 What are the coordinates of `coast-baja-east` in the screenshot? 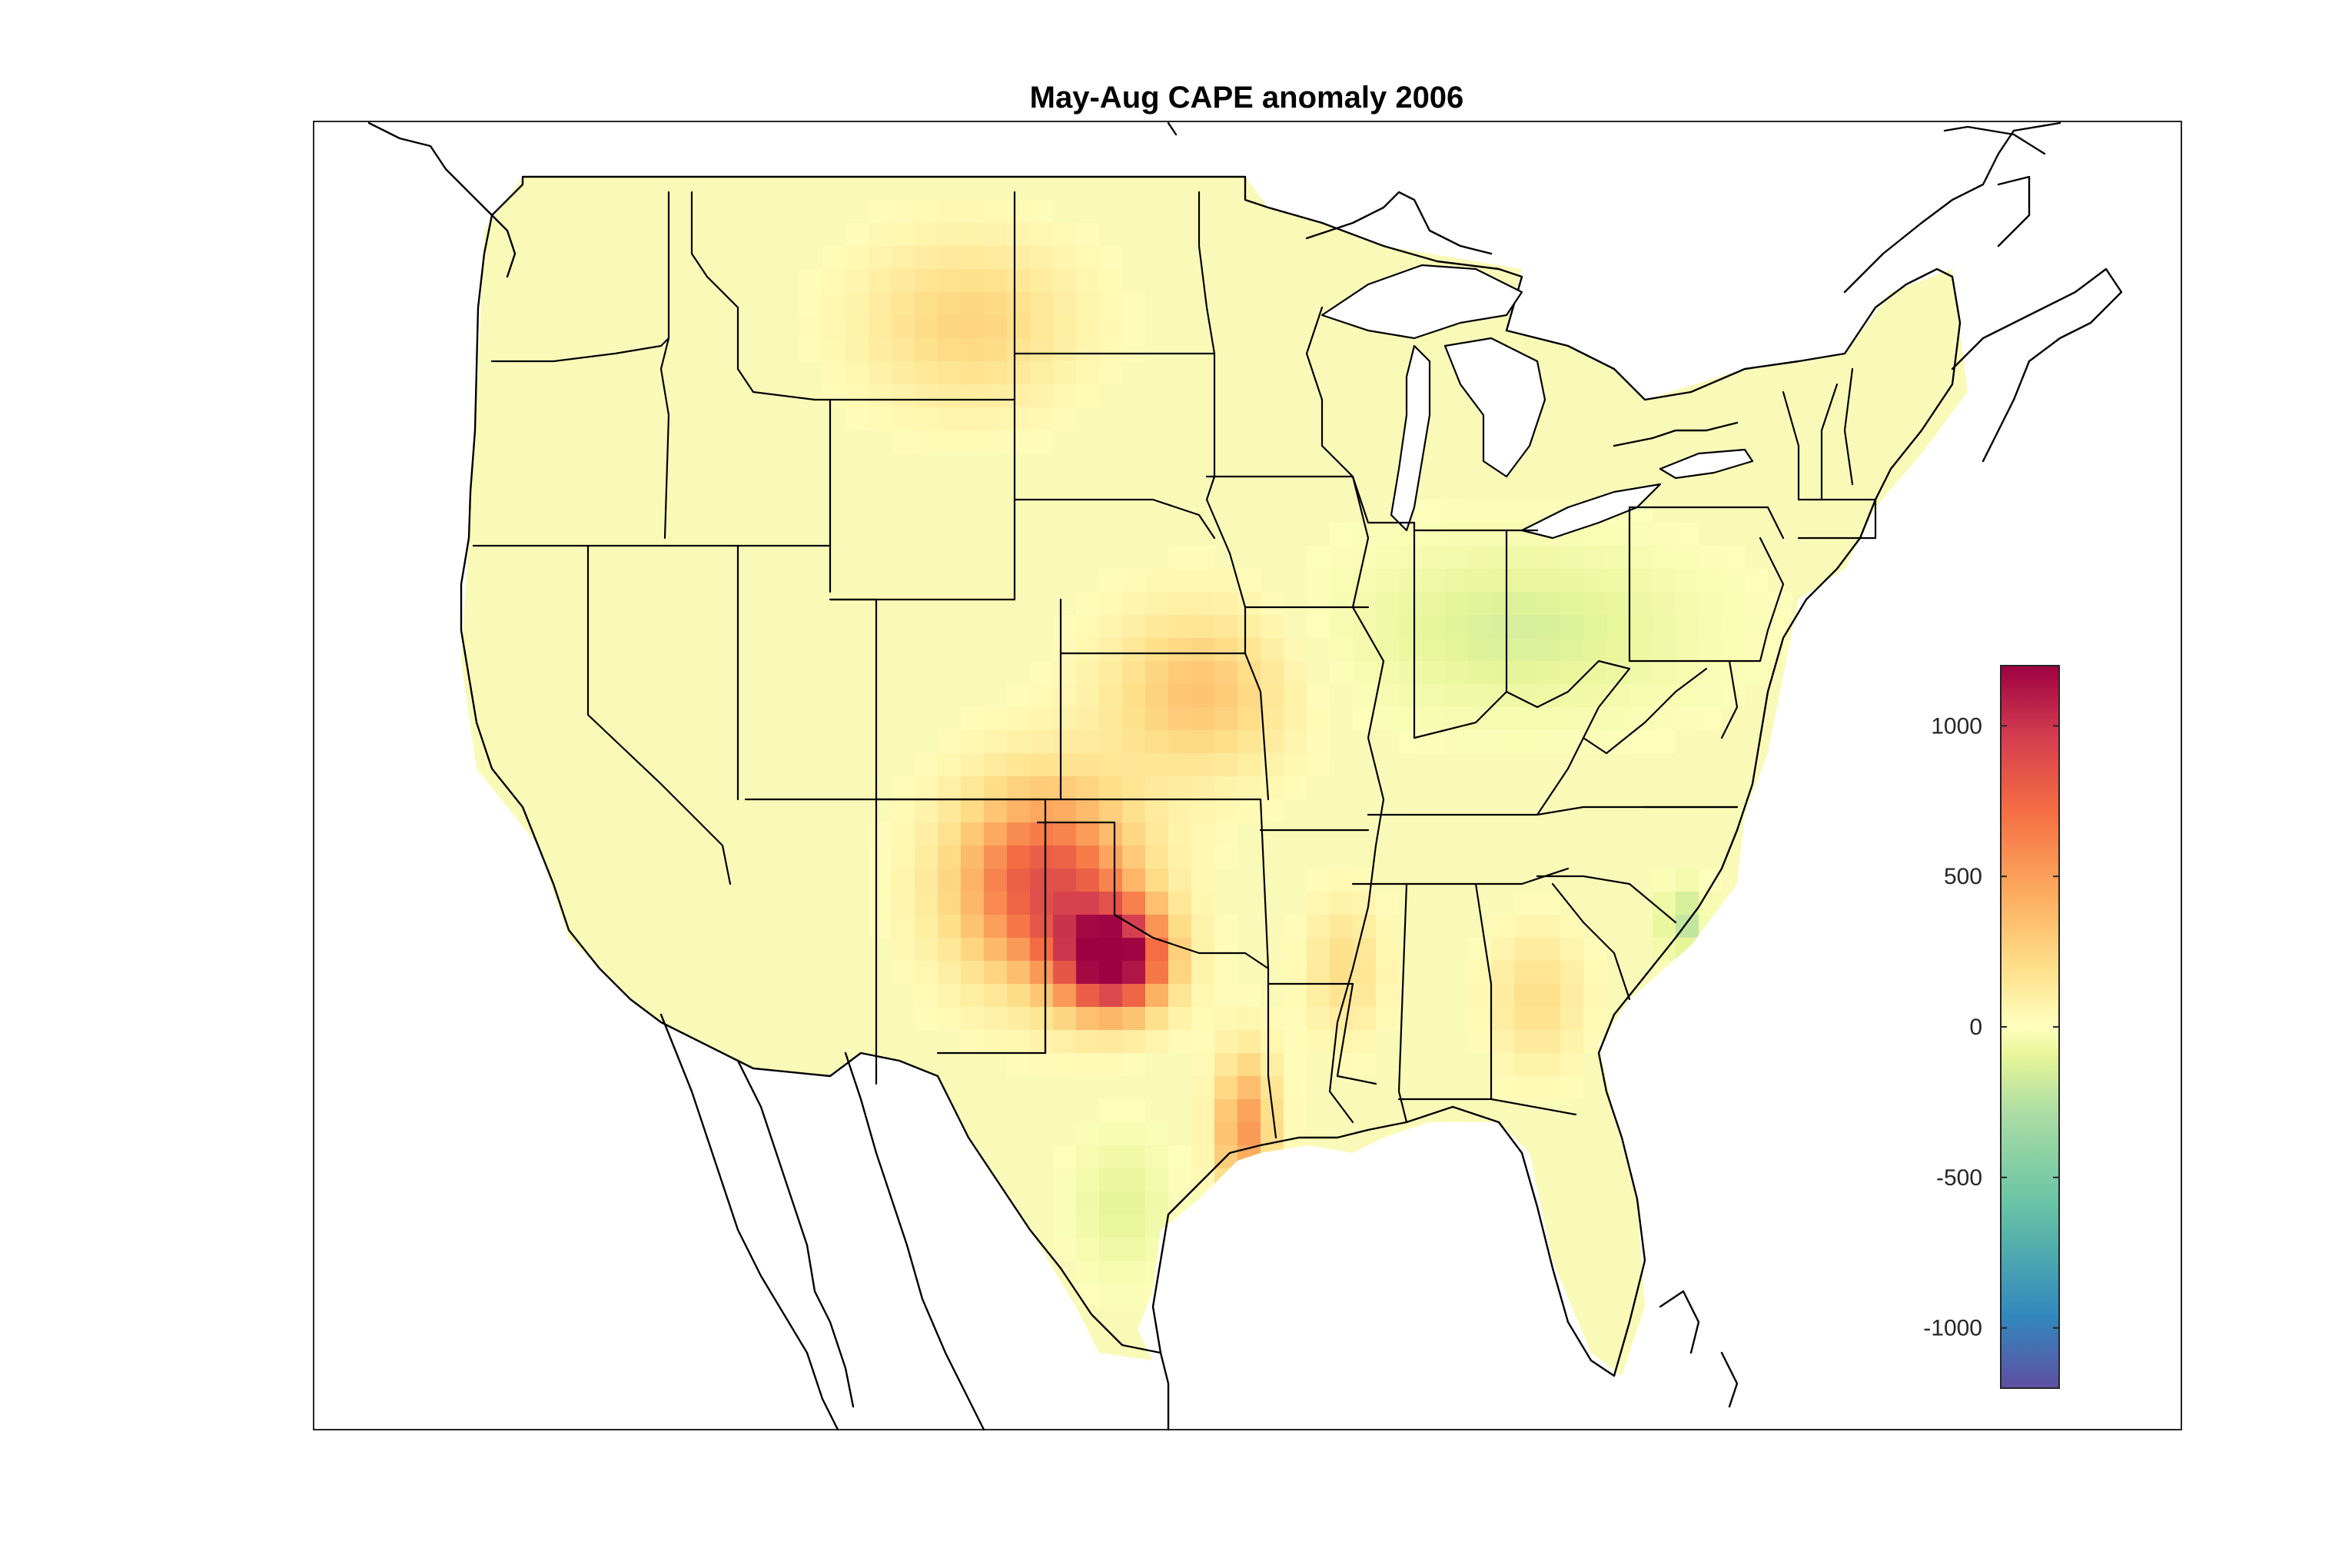 It's located at (796, 1233).